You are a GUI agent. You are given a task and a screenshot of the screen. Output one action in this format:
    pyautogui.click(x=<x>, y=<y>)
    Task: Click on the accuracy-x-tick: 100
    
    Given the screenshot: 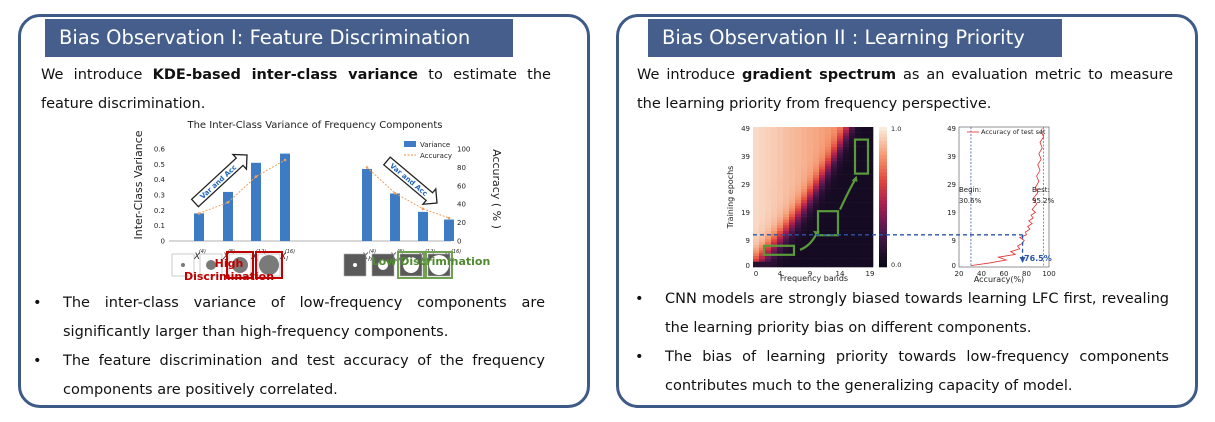 What is the action you would take?
    pyautogui.click(x=1048, y=274)
    